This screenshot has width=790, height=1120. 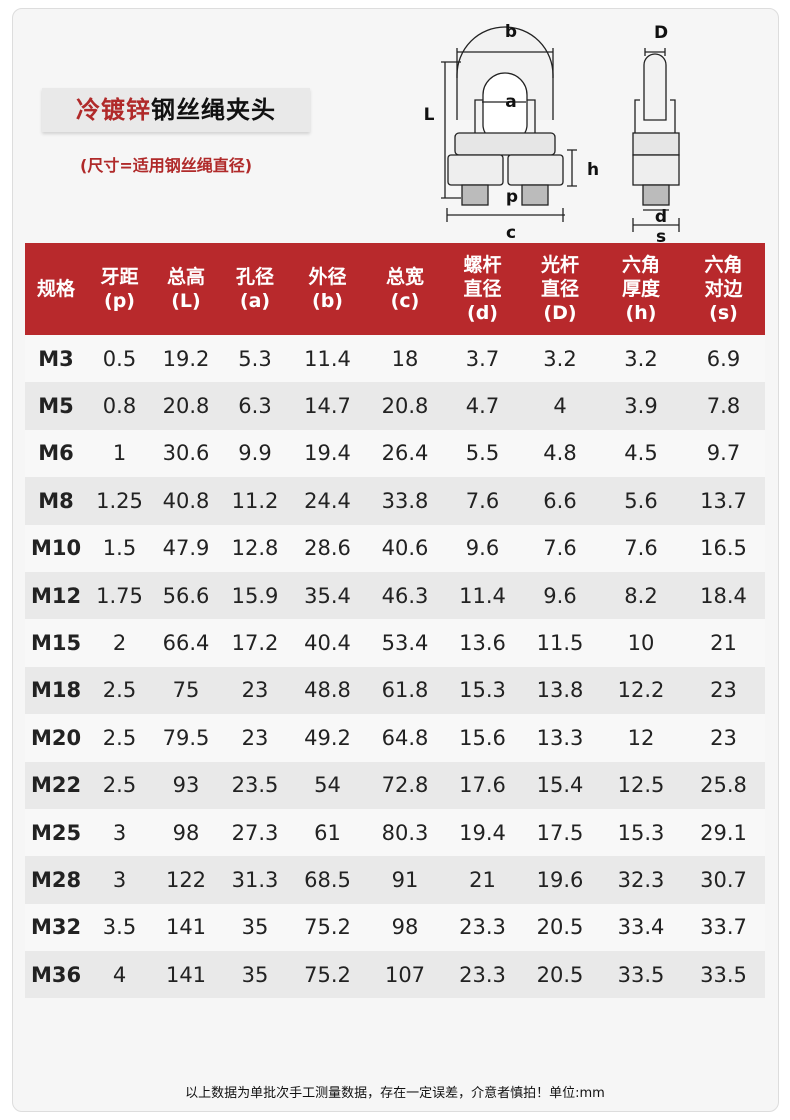 I want to click on column-header: 螺杆 直径 (d), so click(x=482, y=289).